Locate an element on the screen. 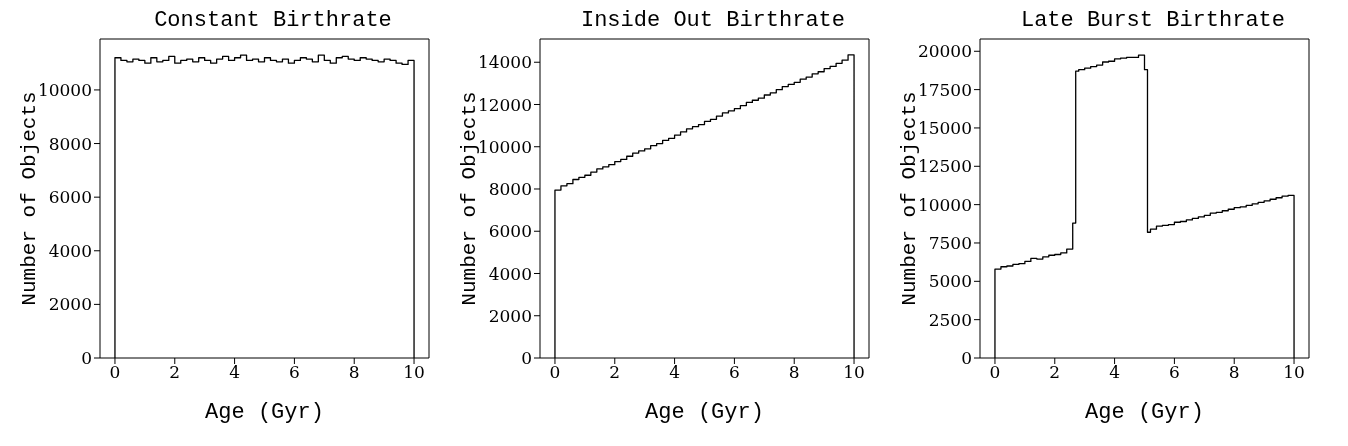  chart-title: Constant Birthrate is located at coordinates (273, 20).